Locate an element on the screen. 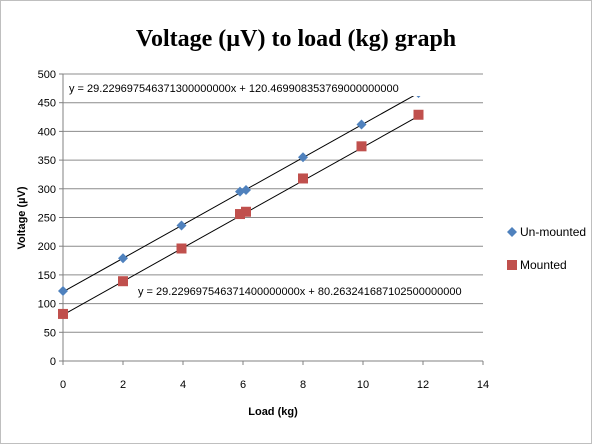  y-tick-label-0: 0 is located at coordinates (53, 362).